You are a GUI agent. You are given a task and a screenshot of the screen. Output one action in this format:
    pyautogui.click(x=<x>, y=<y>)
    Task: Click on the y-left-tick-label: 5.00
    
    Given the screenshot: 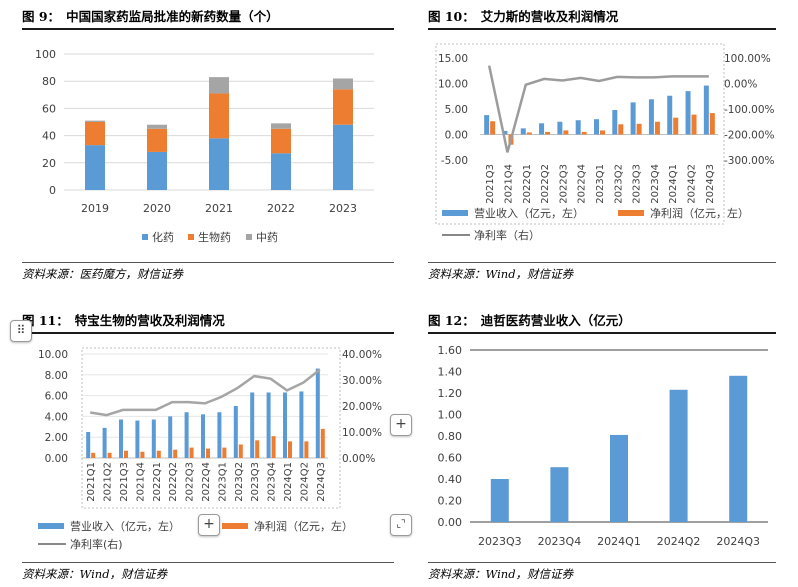 What is the action you would take?
    pyautogui.click(x=456, y=110)
    